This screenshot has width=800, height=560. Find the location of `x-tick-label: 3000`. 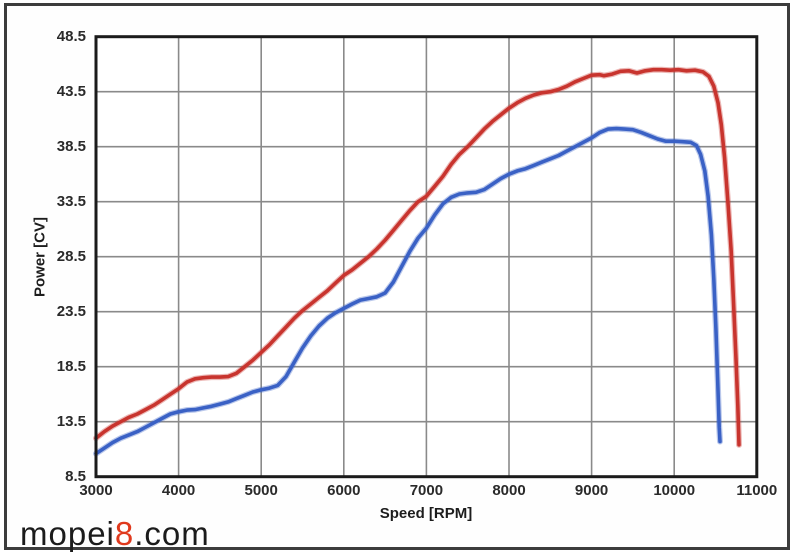

x-tick-label: 3000 is located at coordinates (96, 490).